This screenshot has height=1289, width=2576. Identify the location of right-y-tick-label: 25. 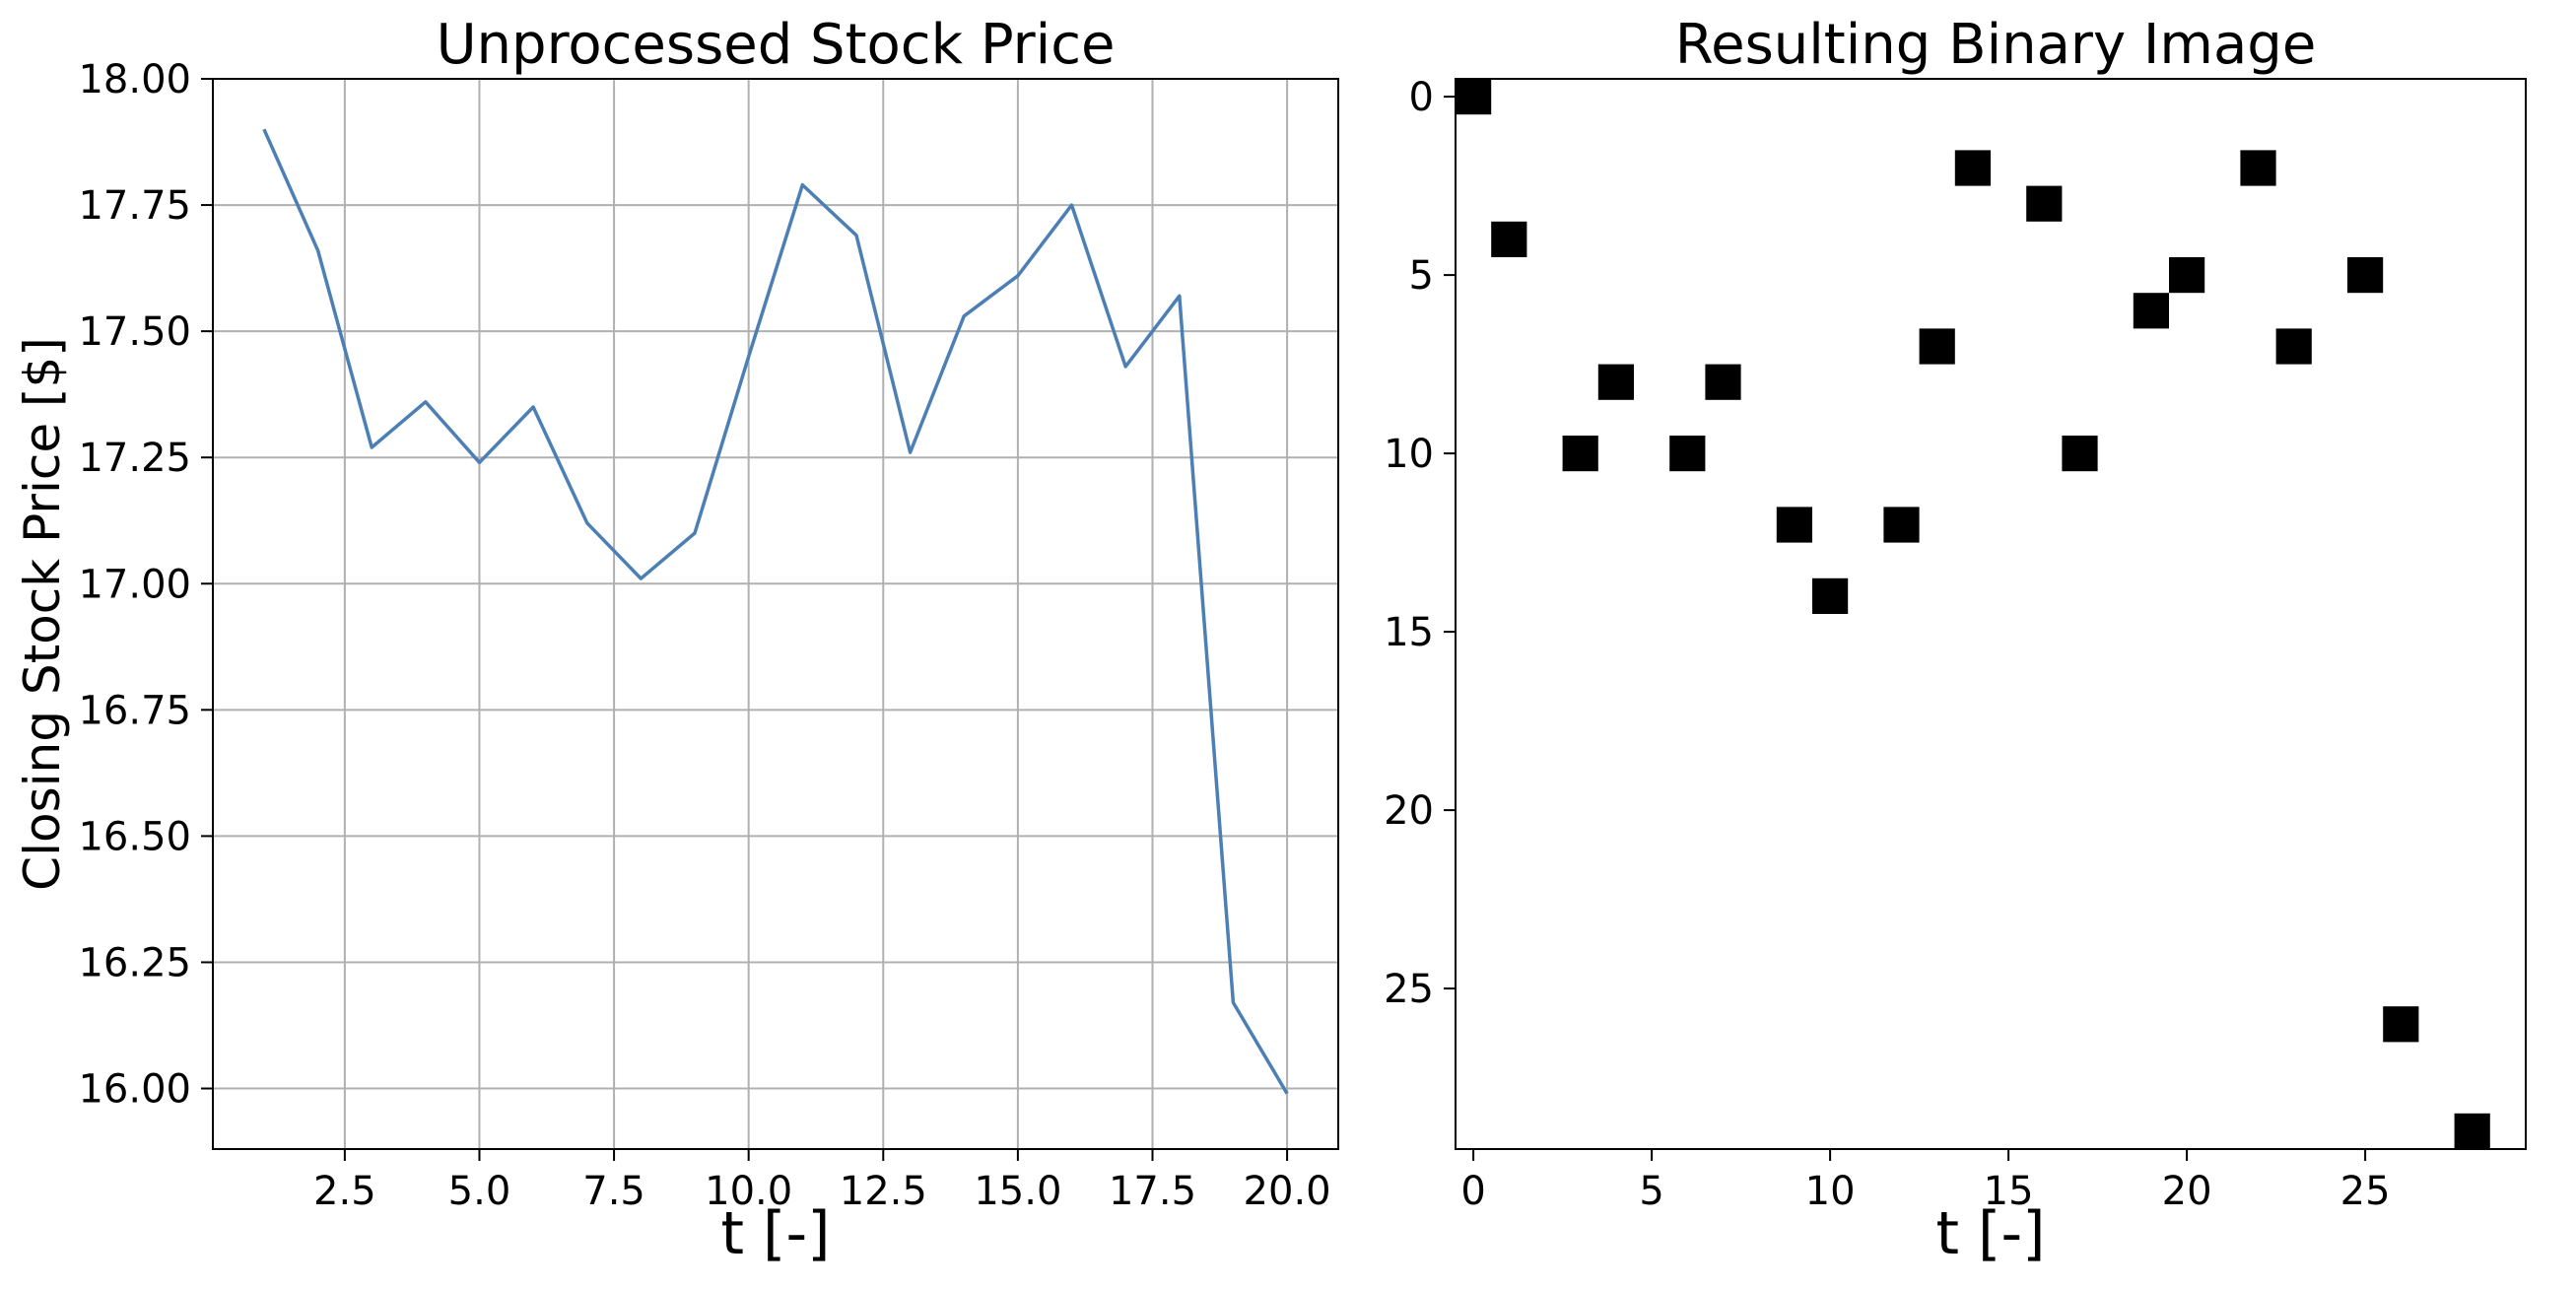
(1409, 989).